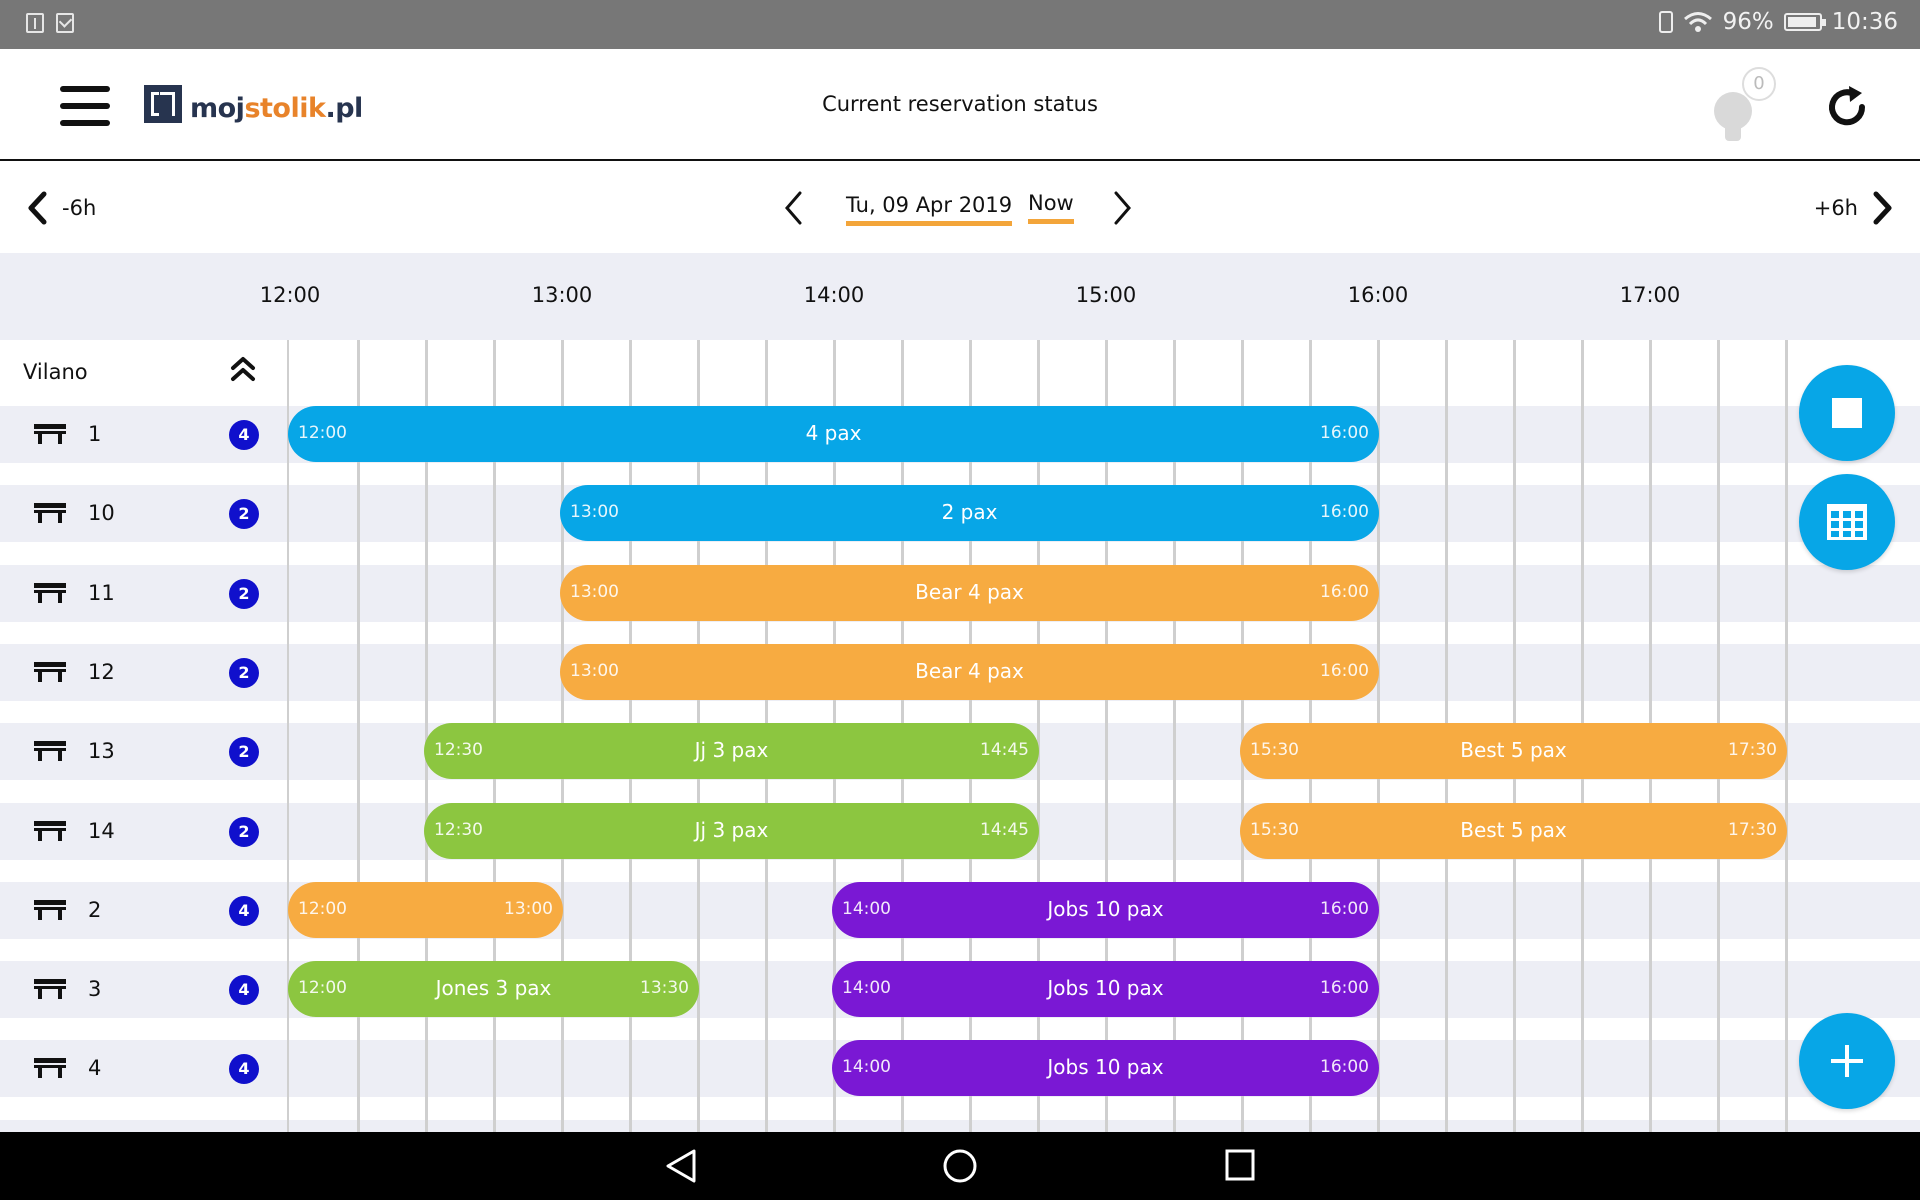  I want to click on logo-text-part1: moj, so click(217, 108).